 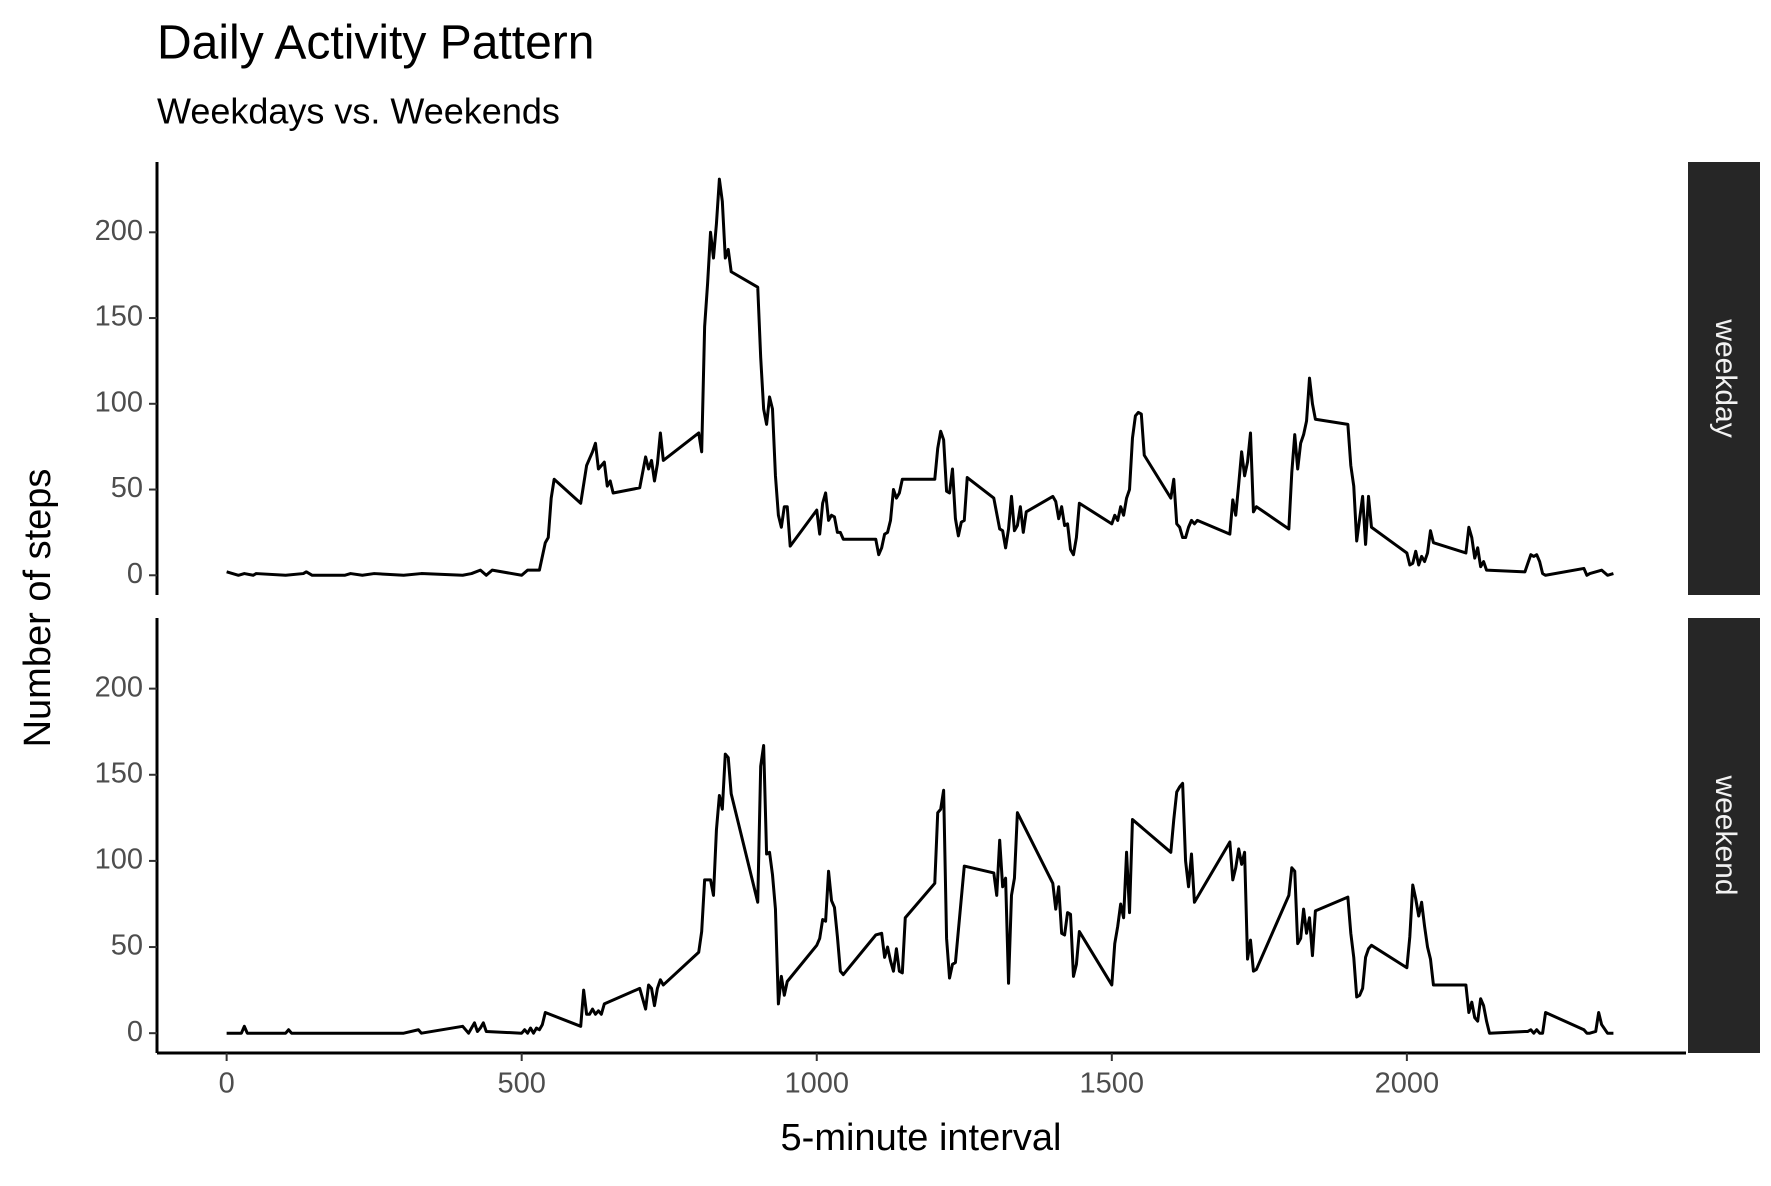 I want to click on x-tick-label: 500, so click(x=521, y=1084).